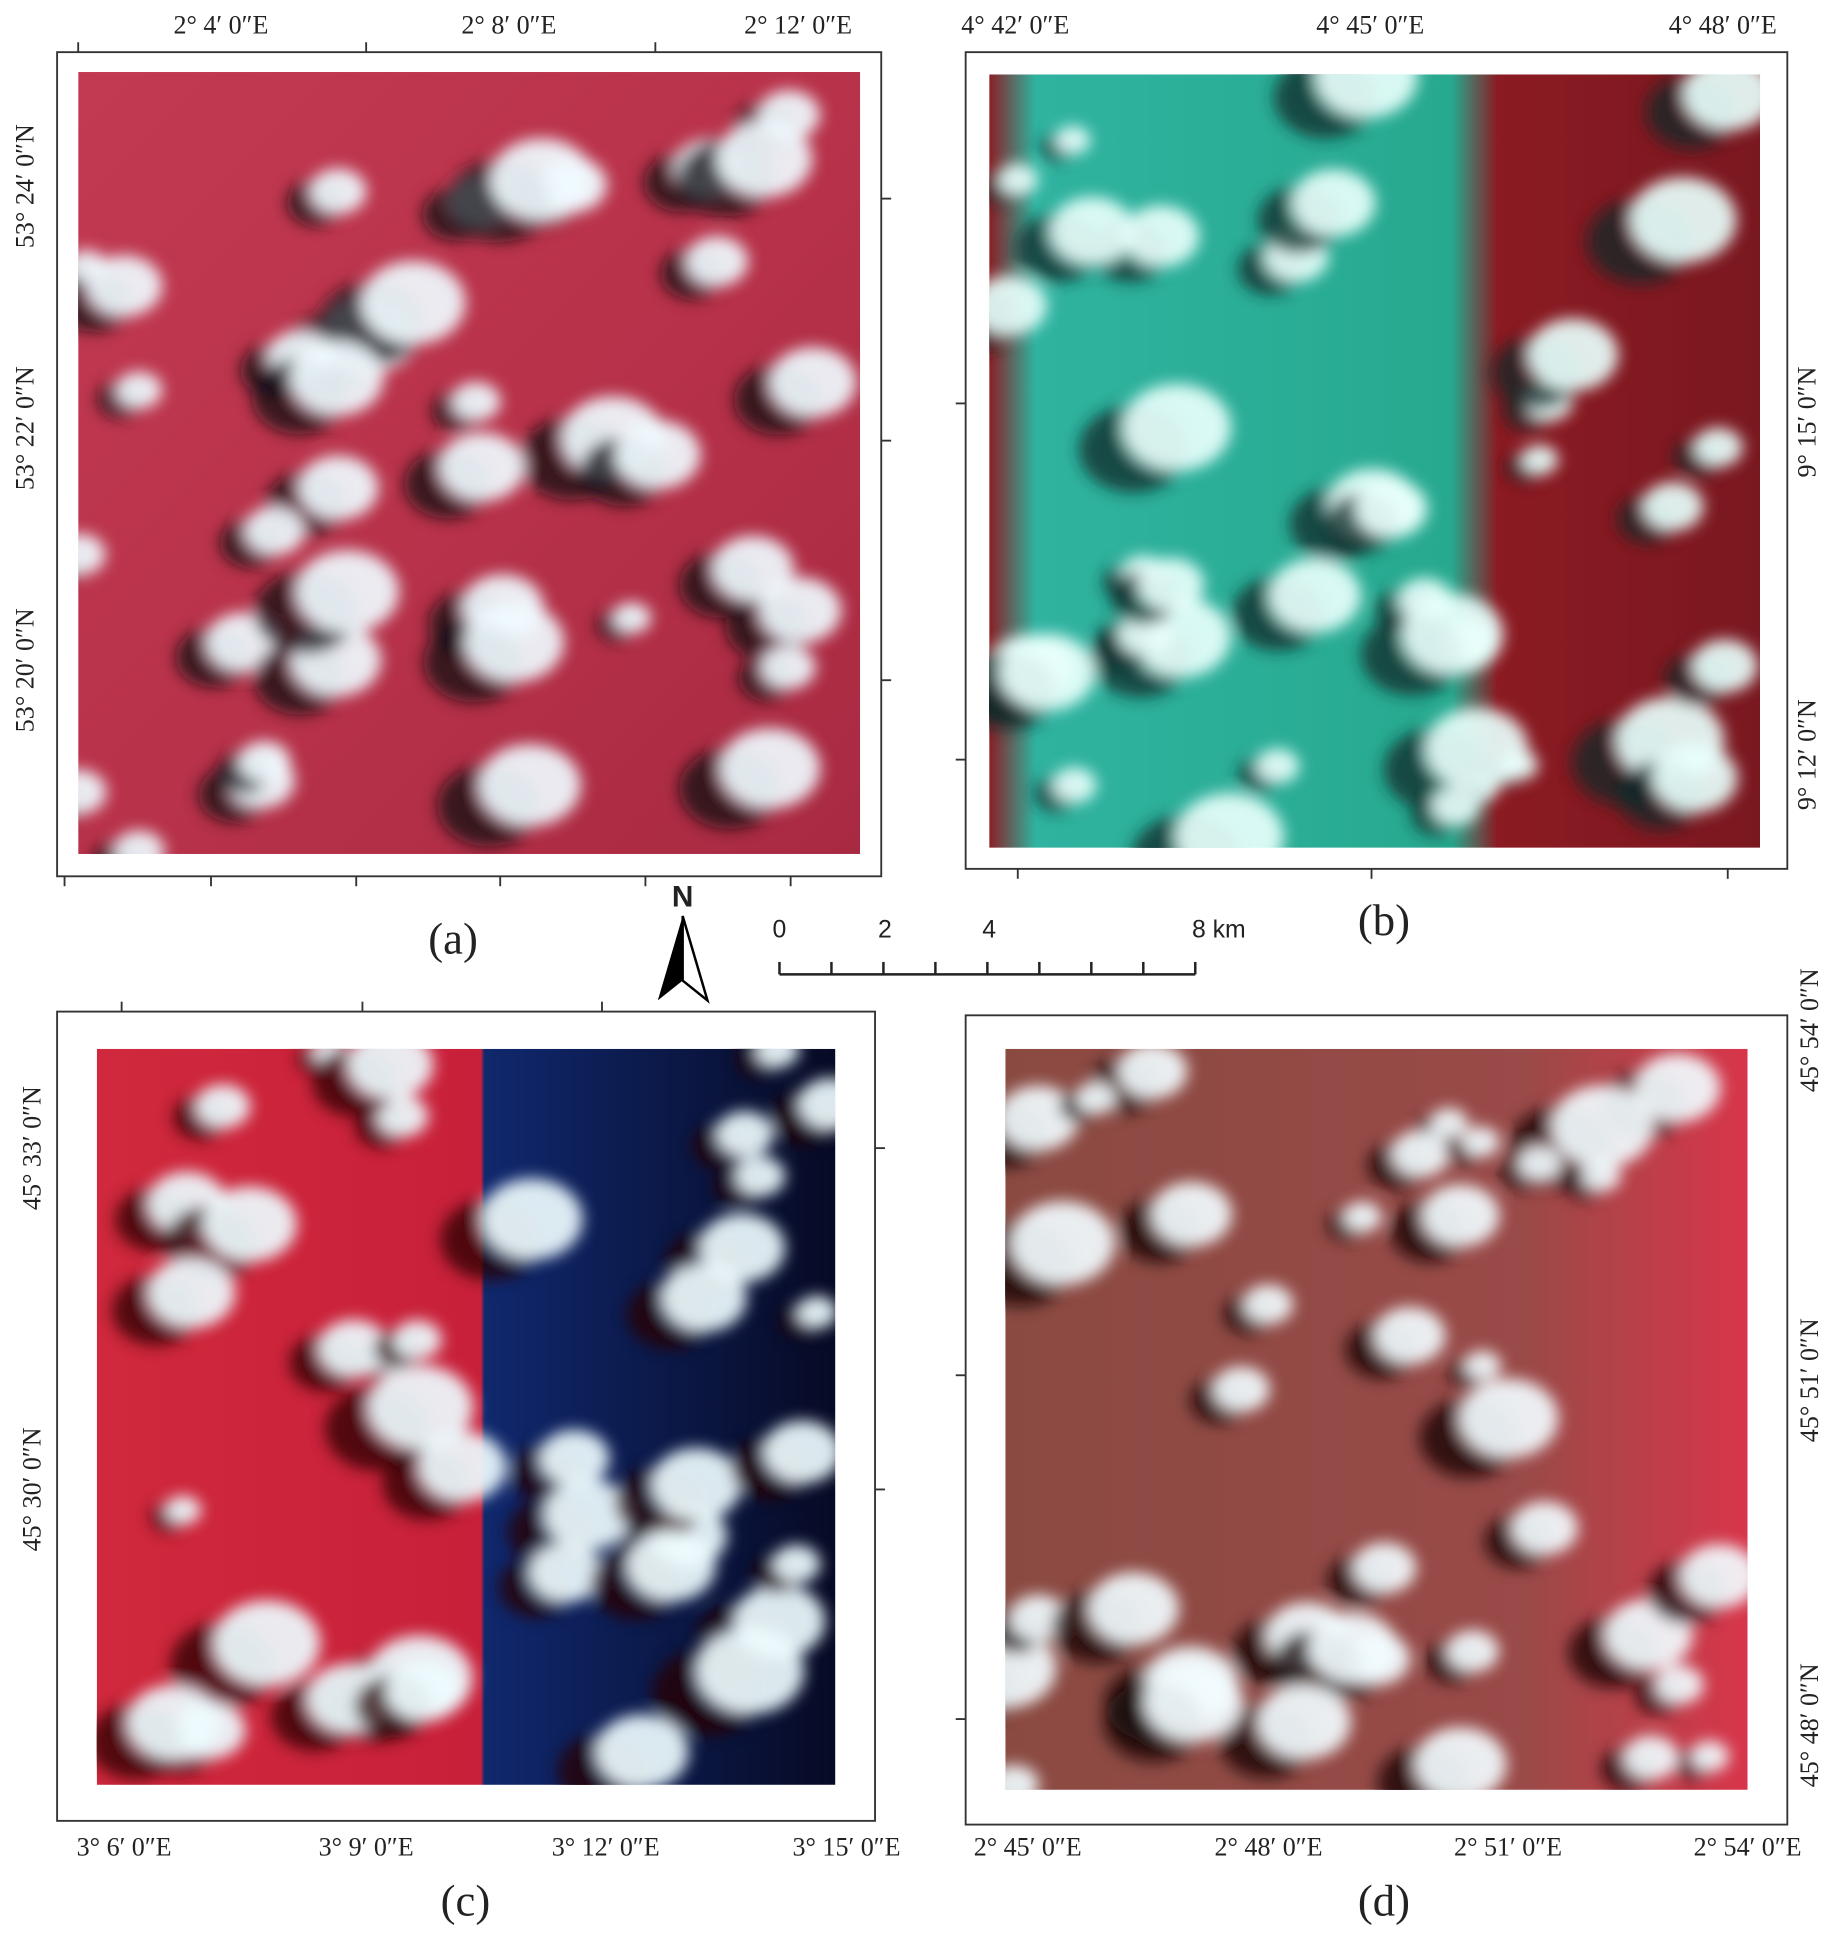 The height and width of the screenshot is (1945, 1832). What do you see at coordinates (1748, 1846) in the screenshot?
I see `x-coordinate-label: 2° 54′ 0″E` at bounding box center [1748, 1846].